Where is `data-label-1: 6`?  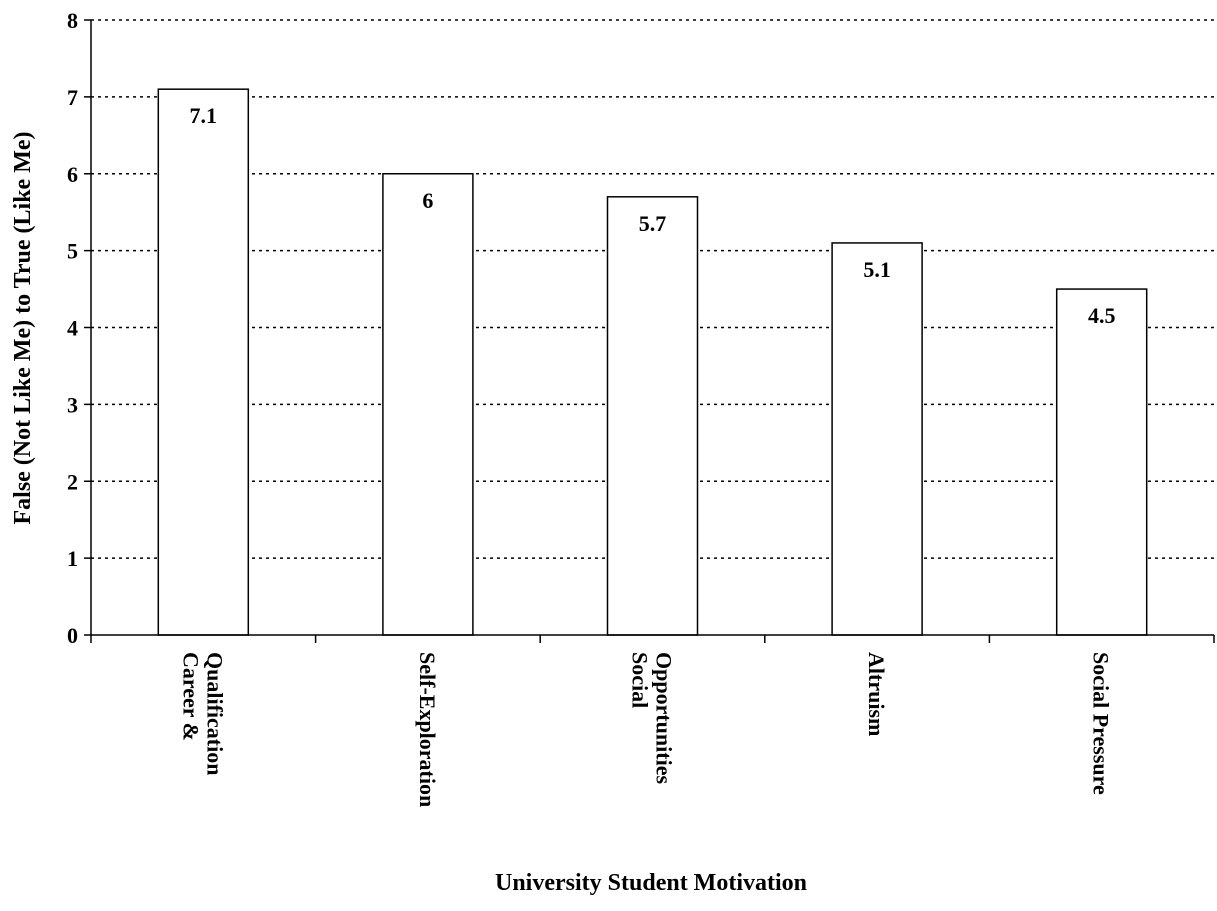 data-label-1: 6 is located at coordinates (427, 200).